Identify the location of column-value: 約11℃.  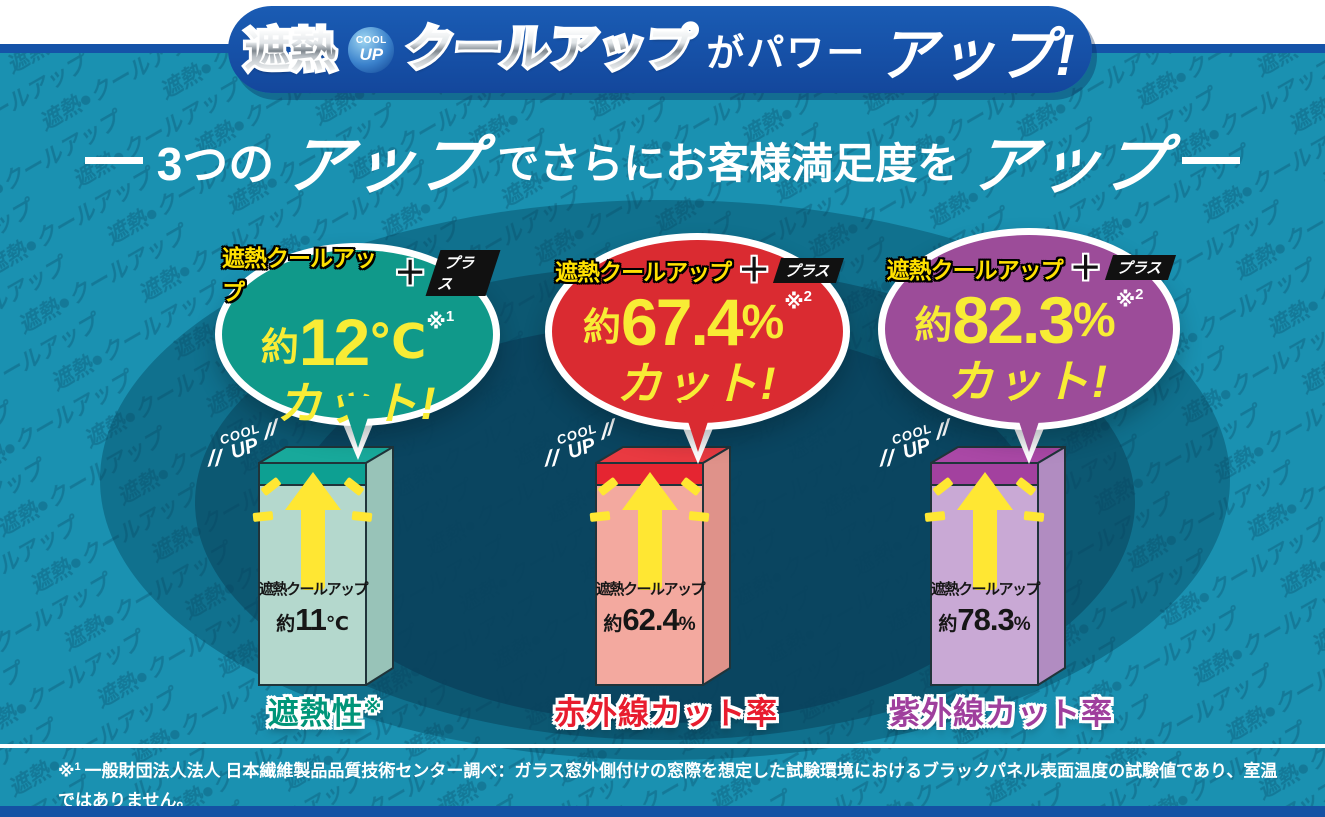
(312, 619).